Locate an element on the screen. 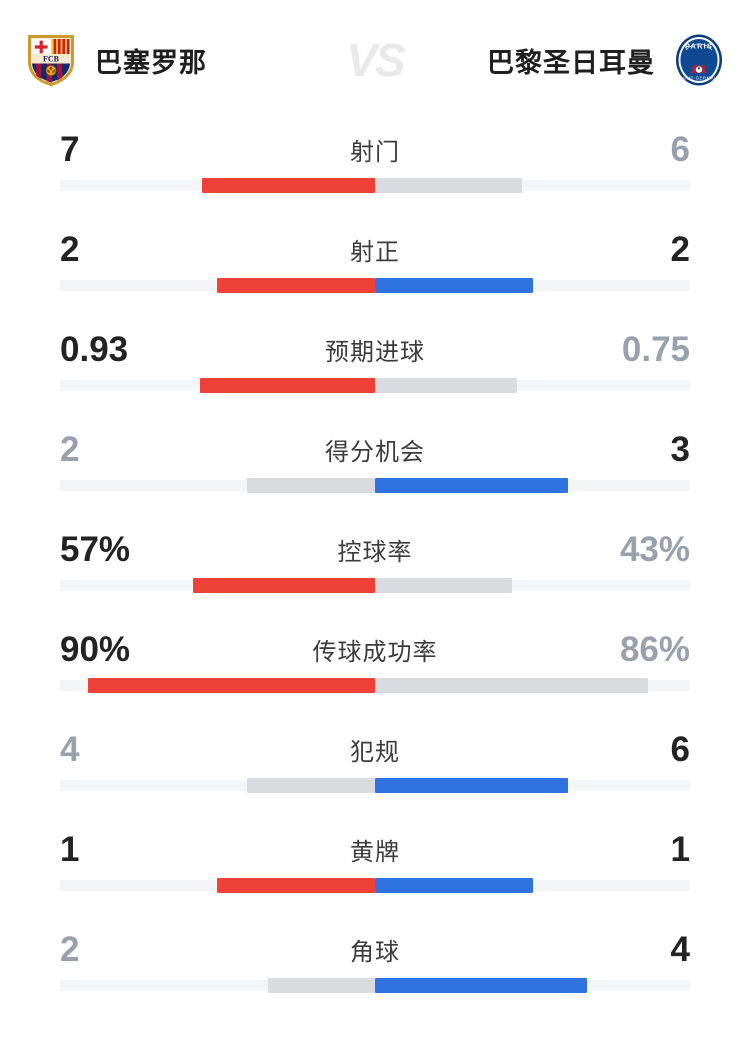 This screenshot has width=750, height=1050. stat-labels: 1 黄牌 1 is located at coordinates (375, 849).